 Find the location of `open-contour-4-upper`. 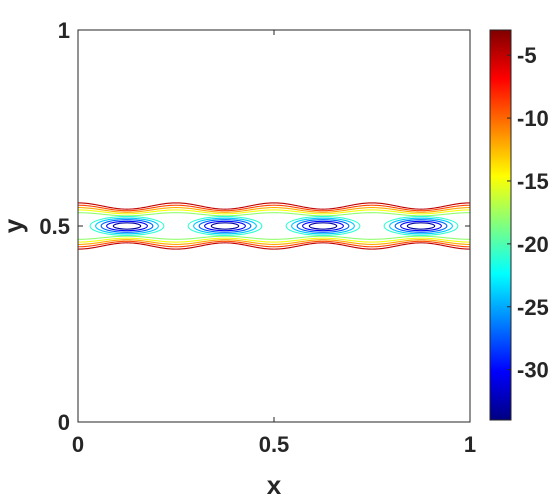

open-contour-4-upper is located at coordinates (274, 206).